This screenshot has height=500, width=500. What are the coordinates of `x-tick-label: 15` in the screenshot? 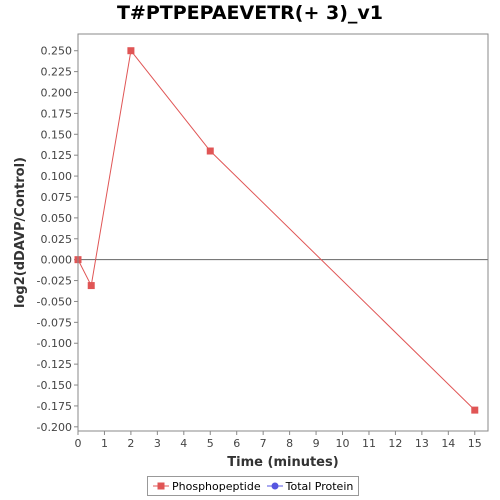 It's located at (475, 443).